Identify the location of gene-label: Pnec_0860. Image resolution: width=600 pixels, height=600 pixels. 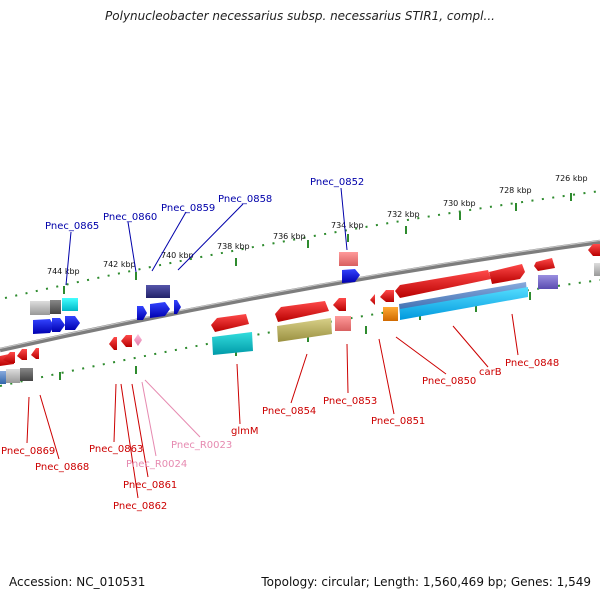
(130, 217).